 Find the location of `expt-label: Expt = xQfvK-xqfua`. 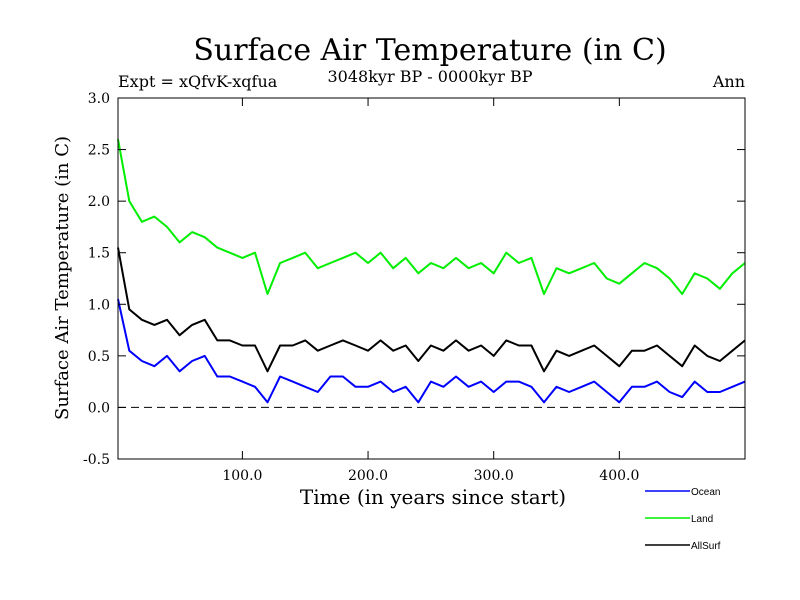

expt-label: Expt = xQfvK-xqfua is located at coordinates (198, 81).